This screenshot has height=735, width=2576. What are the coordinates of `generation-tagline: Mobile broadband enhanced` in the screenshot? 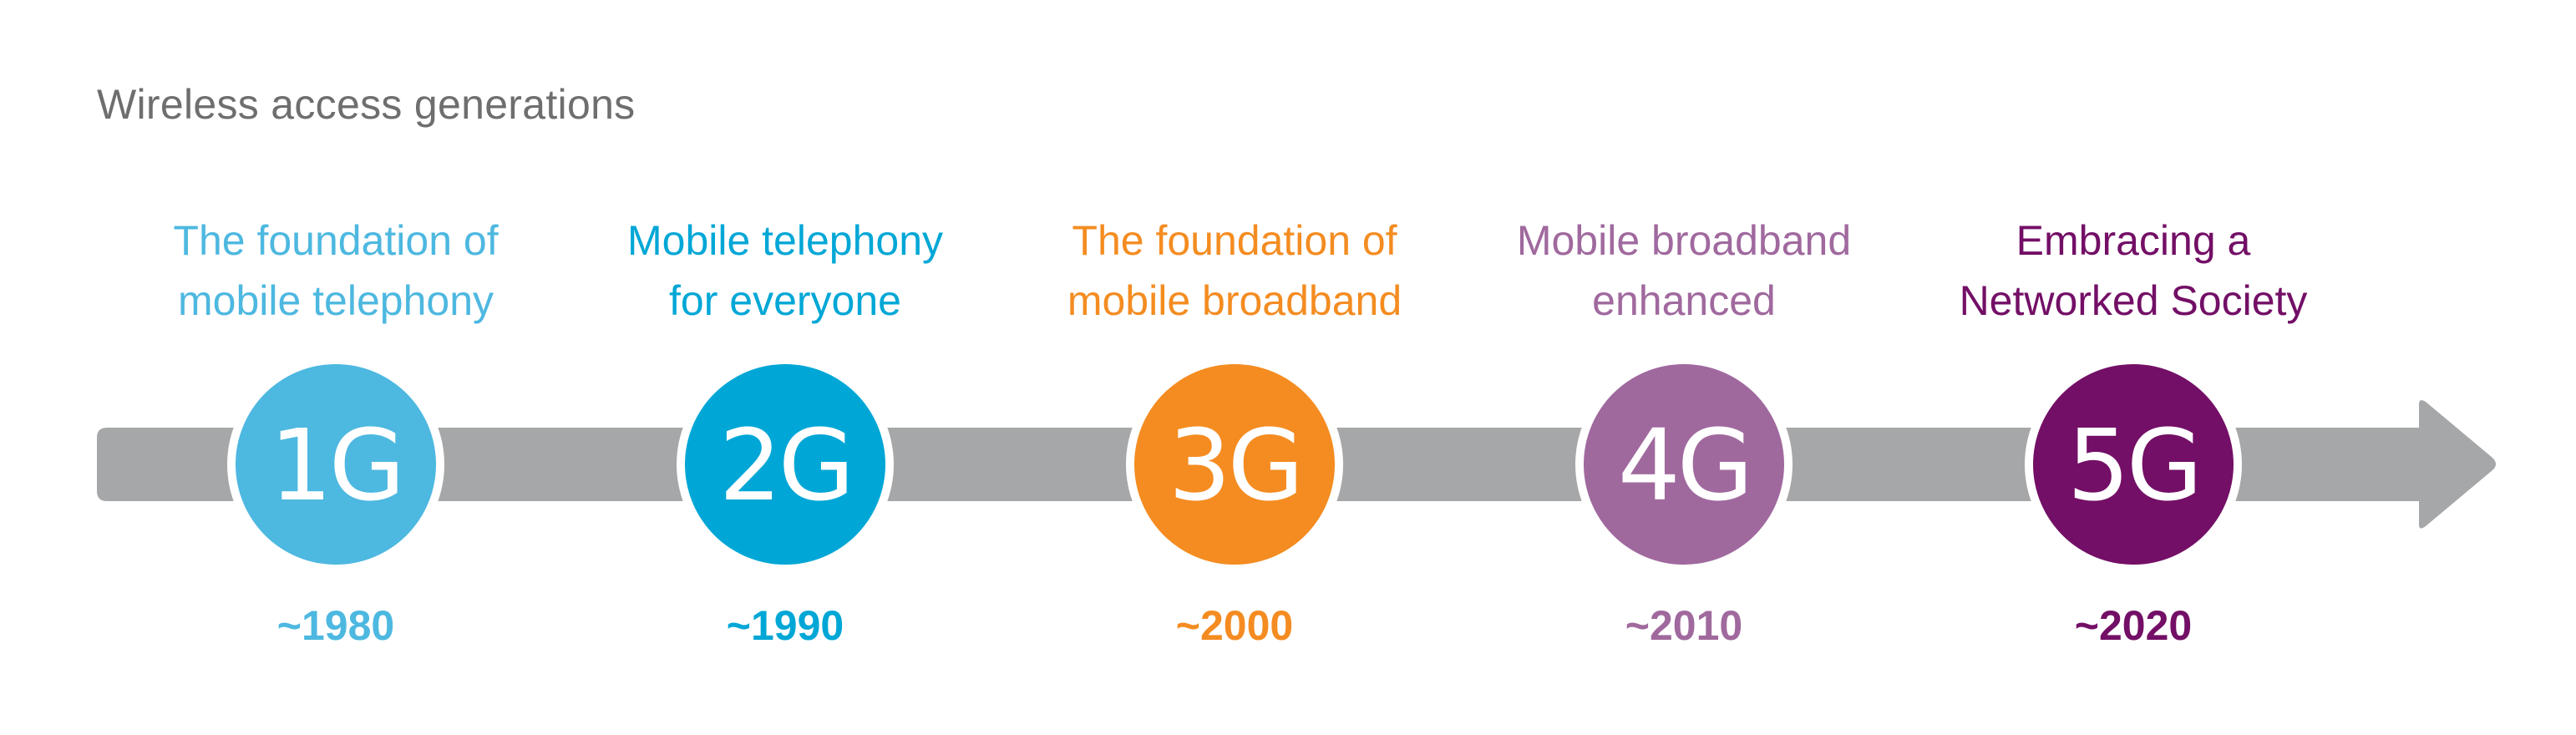 It's located at (1684, 270).